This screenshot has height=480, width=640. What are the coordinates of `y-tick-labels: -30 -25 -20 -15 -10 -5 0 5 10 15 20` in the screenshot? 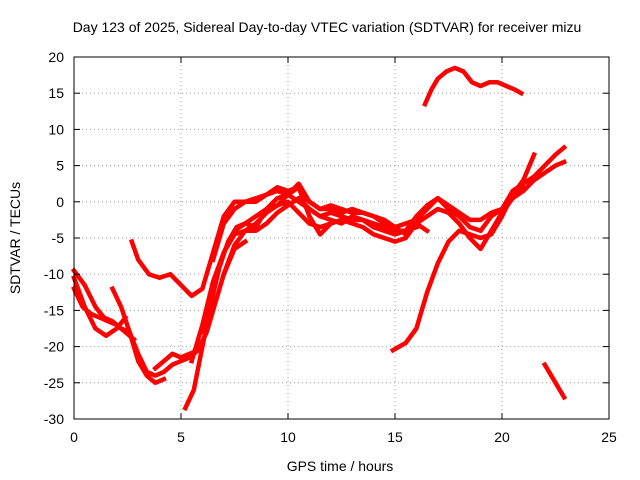 It's located at (54, 238).